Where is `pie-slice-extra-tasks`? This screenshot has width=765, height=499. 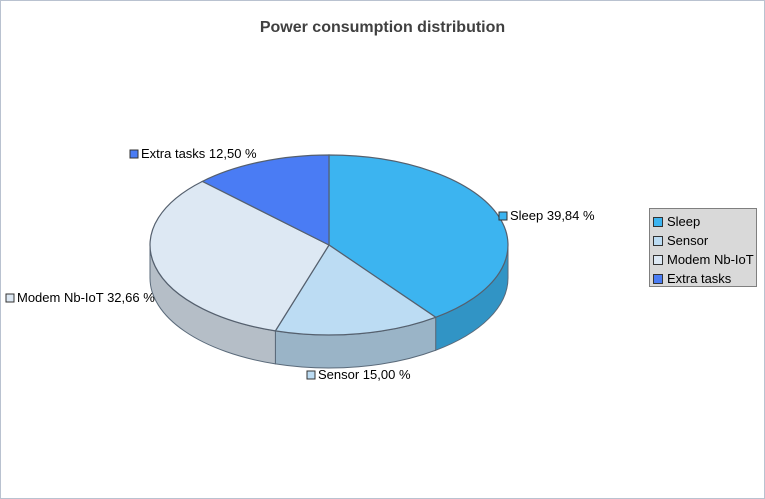 pie-slice-extra-tasks is located at coordinates (265, 200).